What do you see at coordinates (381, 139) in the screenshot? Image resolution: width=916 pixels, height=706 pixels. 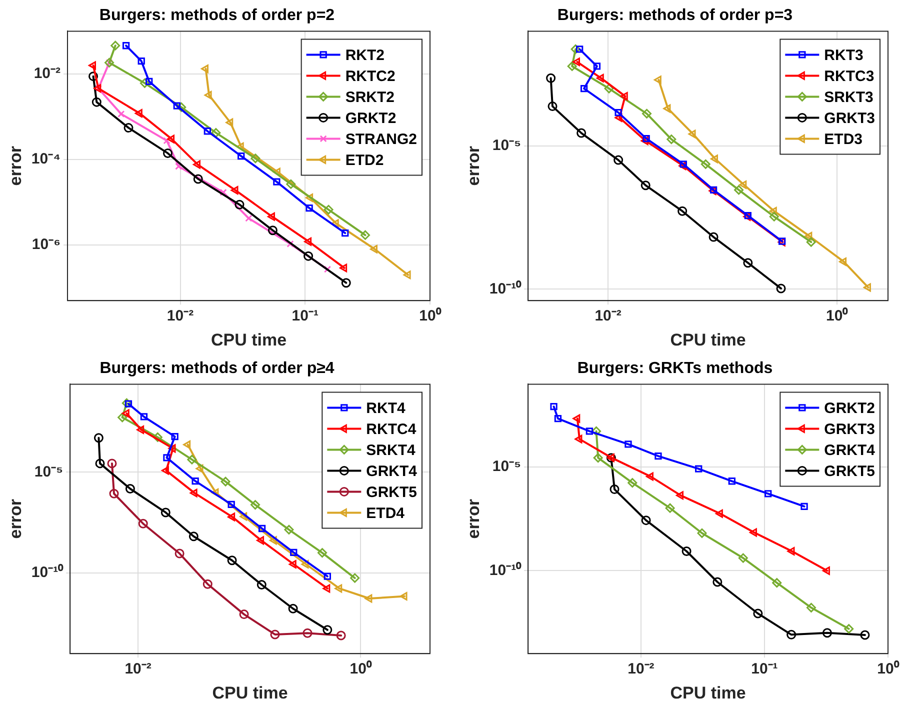 I see `legend-label: STRANG2` at bounding box center [381, 139].